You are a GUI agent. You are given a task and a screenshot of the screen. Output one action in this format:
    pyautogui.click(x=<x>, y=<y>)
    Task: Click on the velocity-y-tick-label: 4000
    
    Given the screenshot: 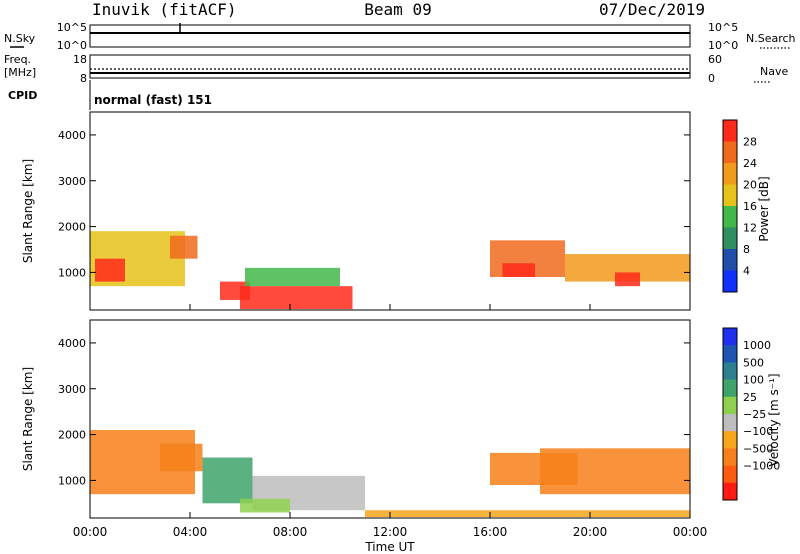 What is the action you would take?
    pyautogui.click(x=72, y=343)
    